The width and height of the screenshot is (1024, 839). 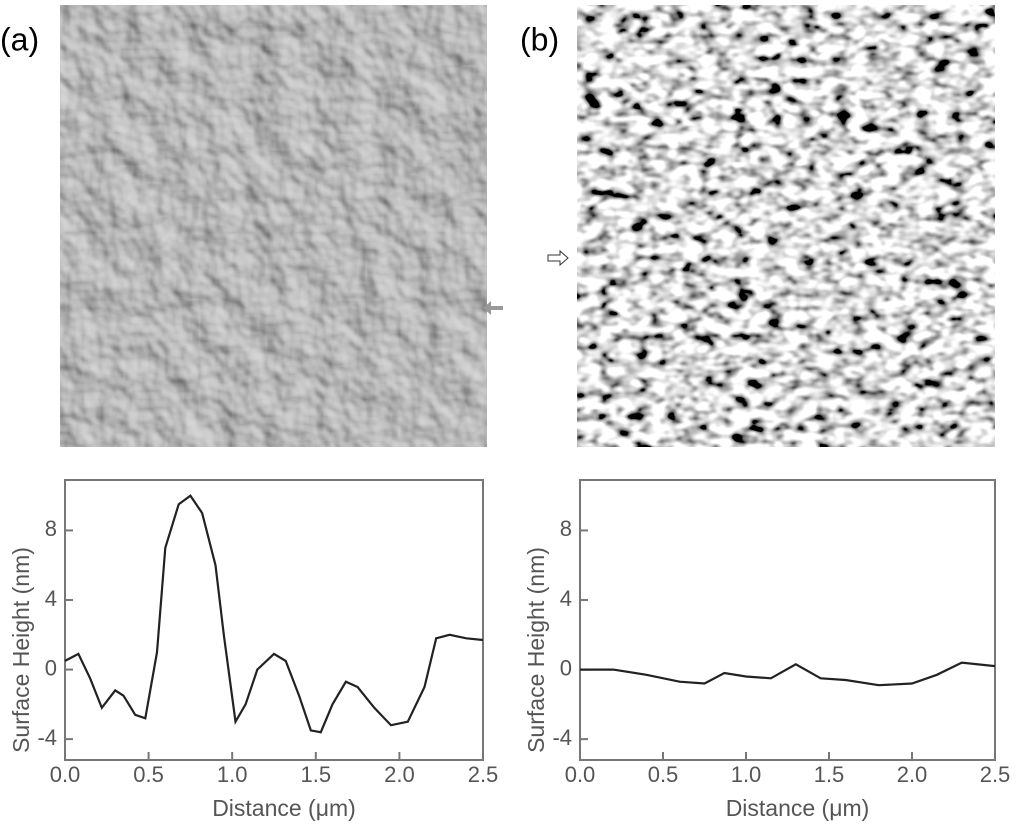 What do you see at coordinates (493, 308) in the screenshot?
I see `arrow-a` at bounding box center [493, 308].